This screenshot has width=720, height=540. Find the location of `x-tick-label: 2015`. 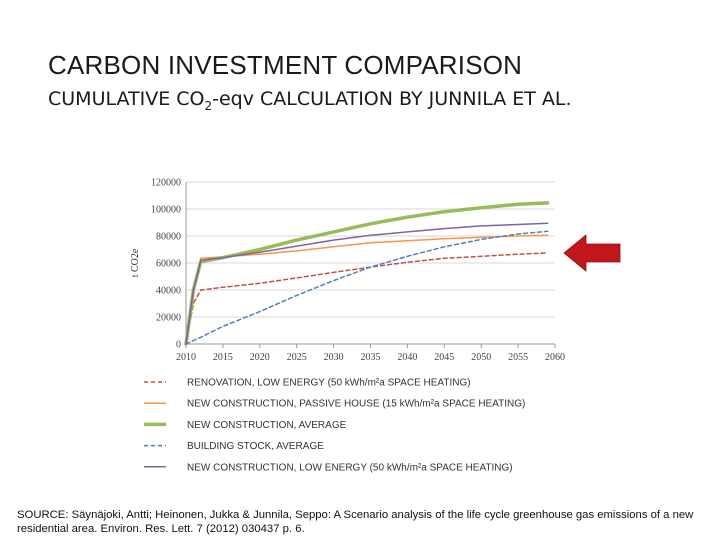

x-tick-label: 2015 is located at coordinates (223, 357).